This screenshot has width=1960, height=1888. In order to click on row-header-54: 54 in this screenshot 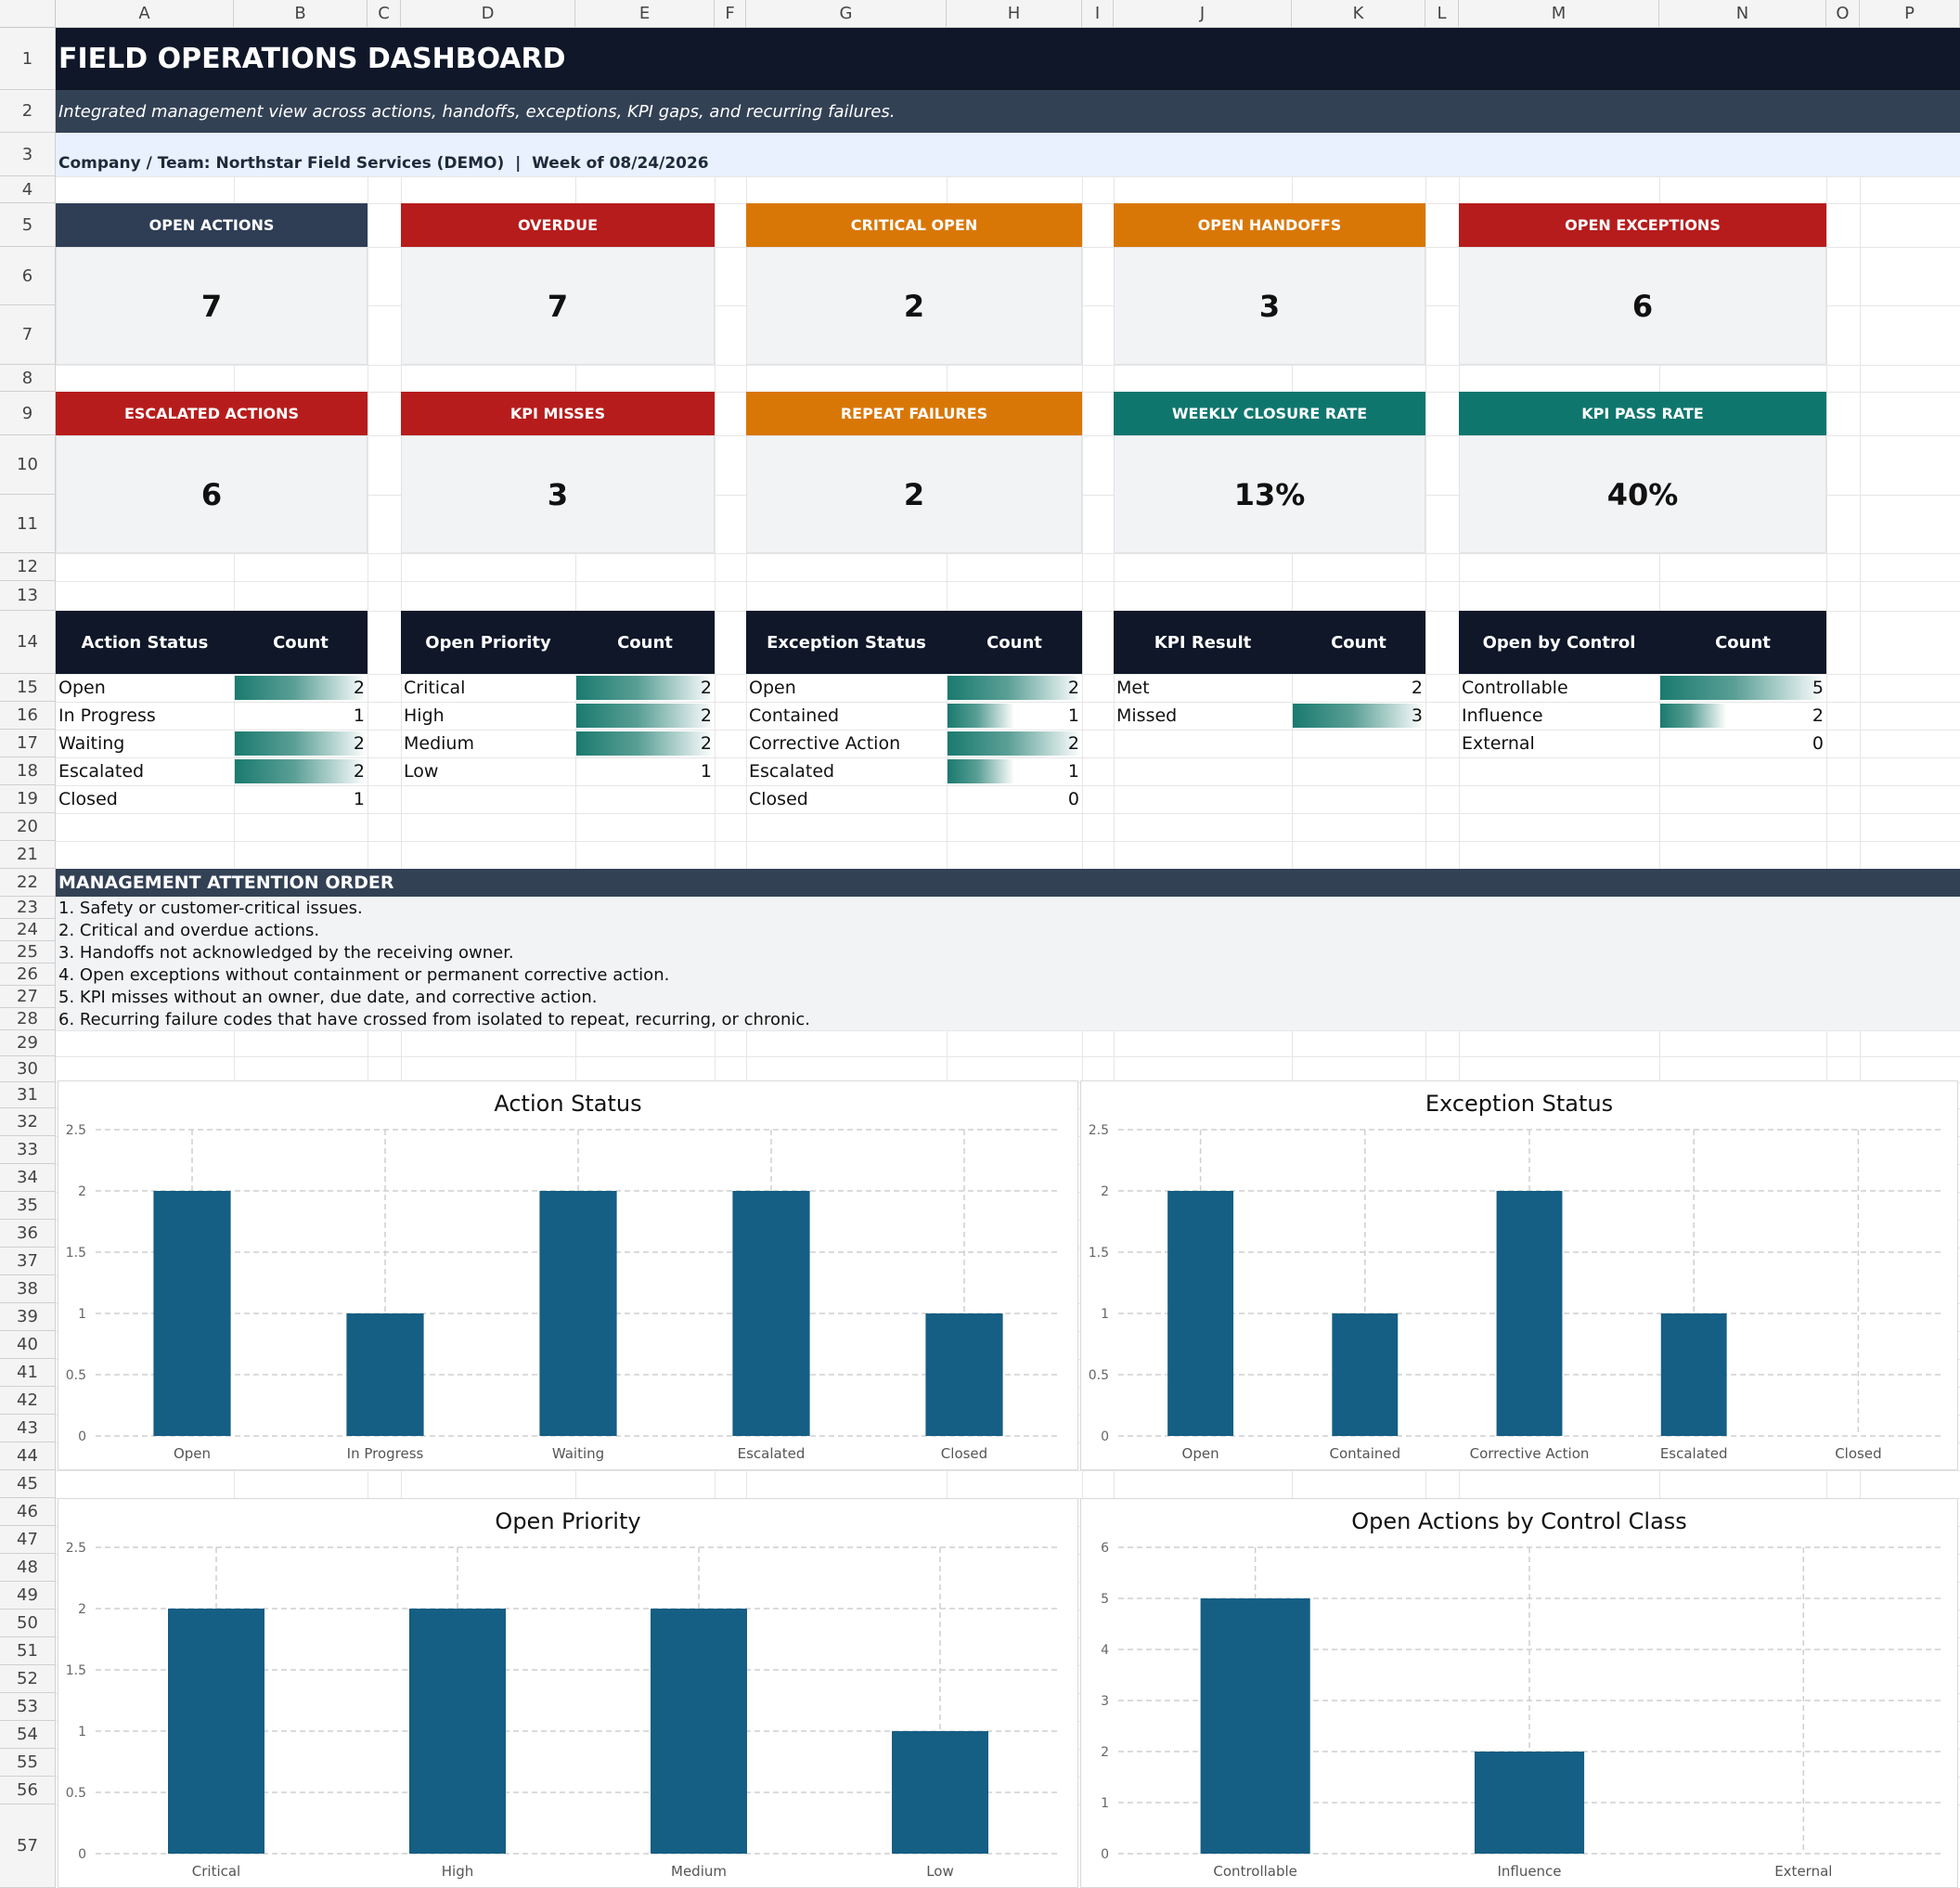, I will do `click(28, 1735)`.